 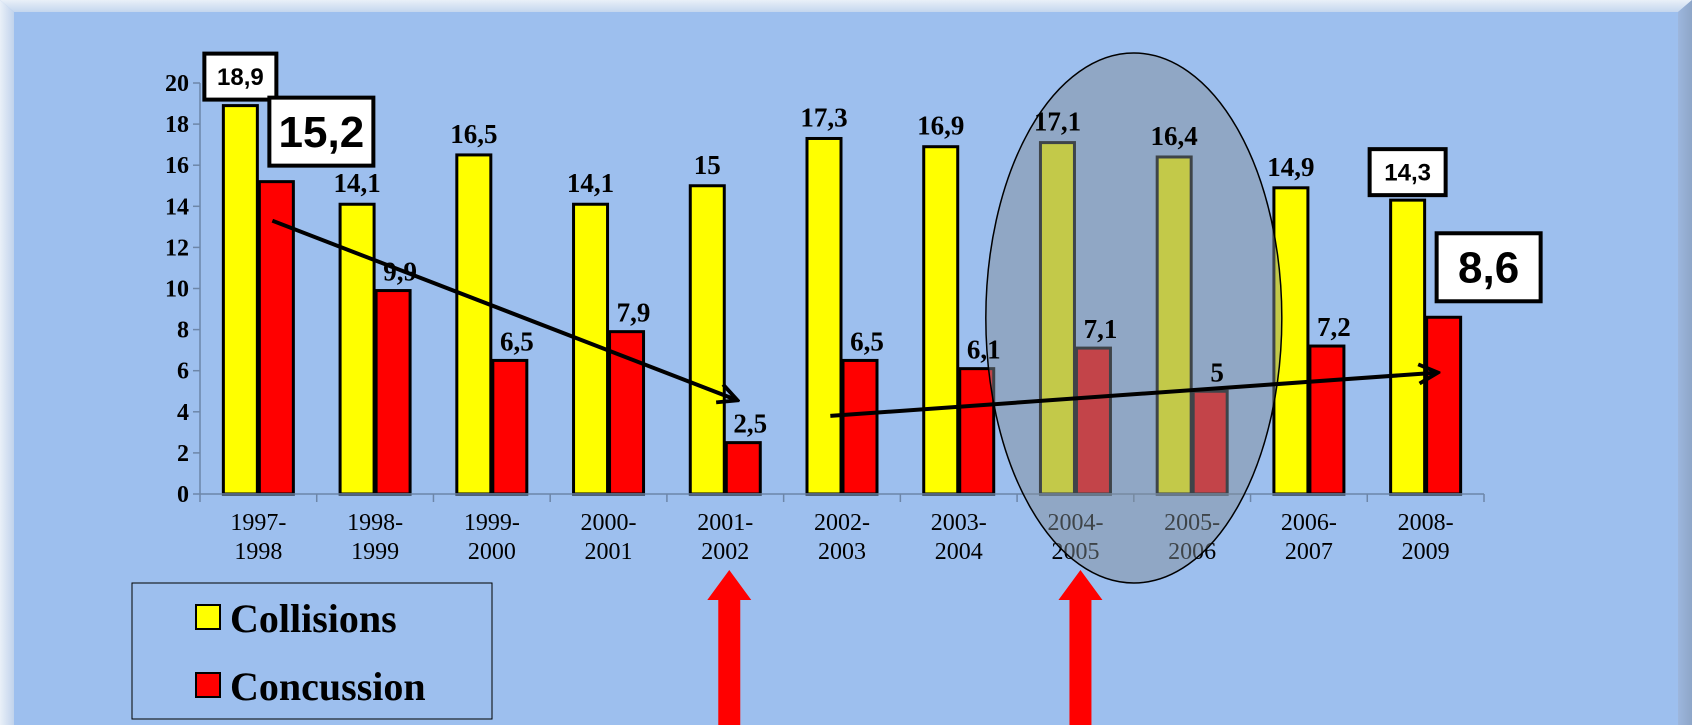 What do you see at coordinates (707, 165) in the screenshot?
I see `data-label-collisions: 15` at bounding box center [707, 165].